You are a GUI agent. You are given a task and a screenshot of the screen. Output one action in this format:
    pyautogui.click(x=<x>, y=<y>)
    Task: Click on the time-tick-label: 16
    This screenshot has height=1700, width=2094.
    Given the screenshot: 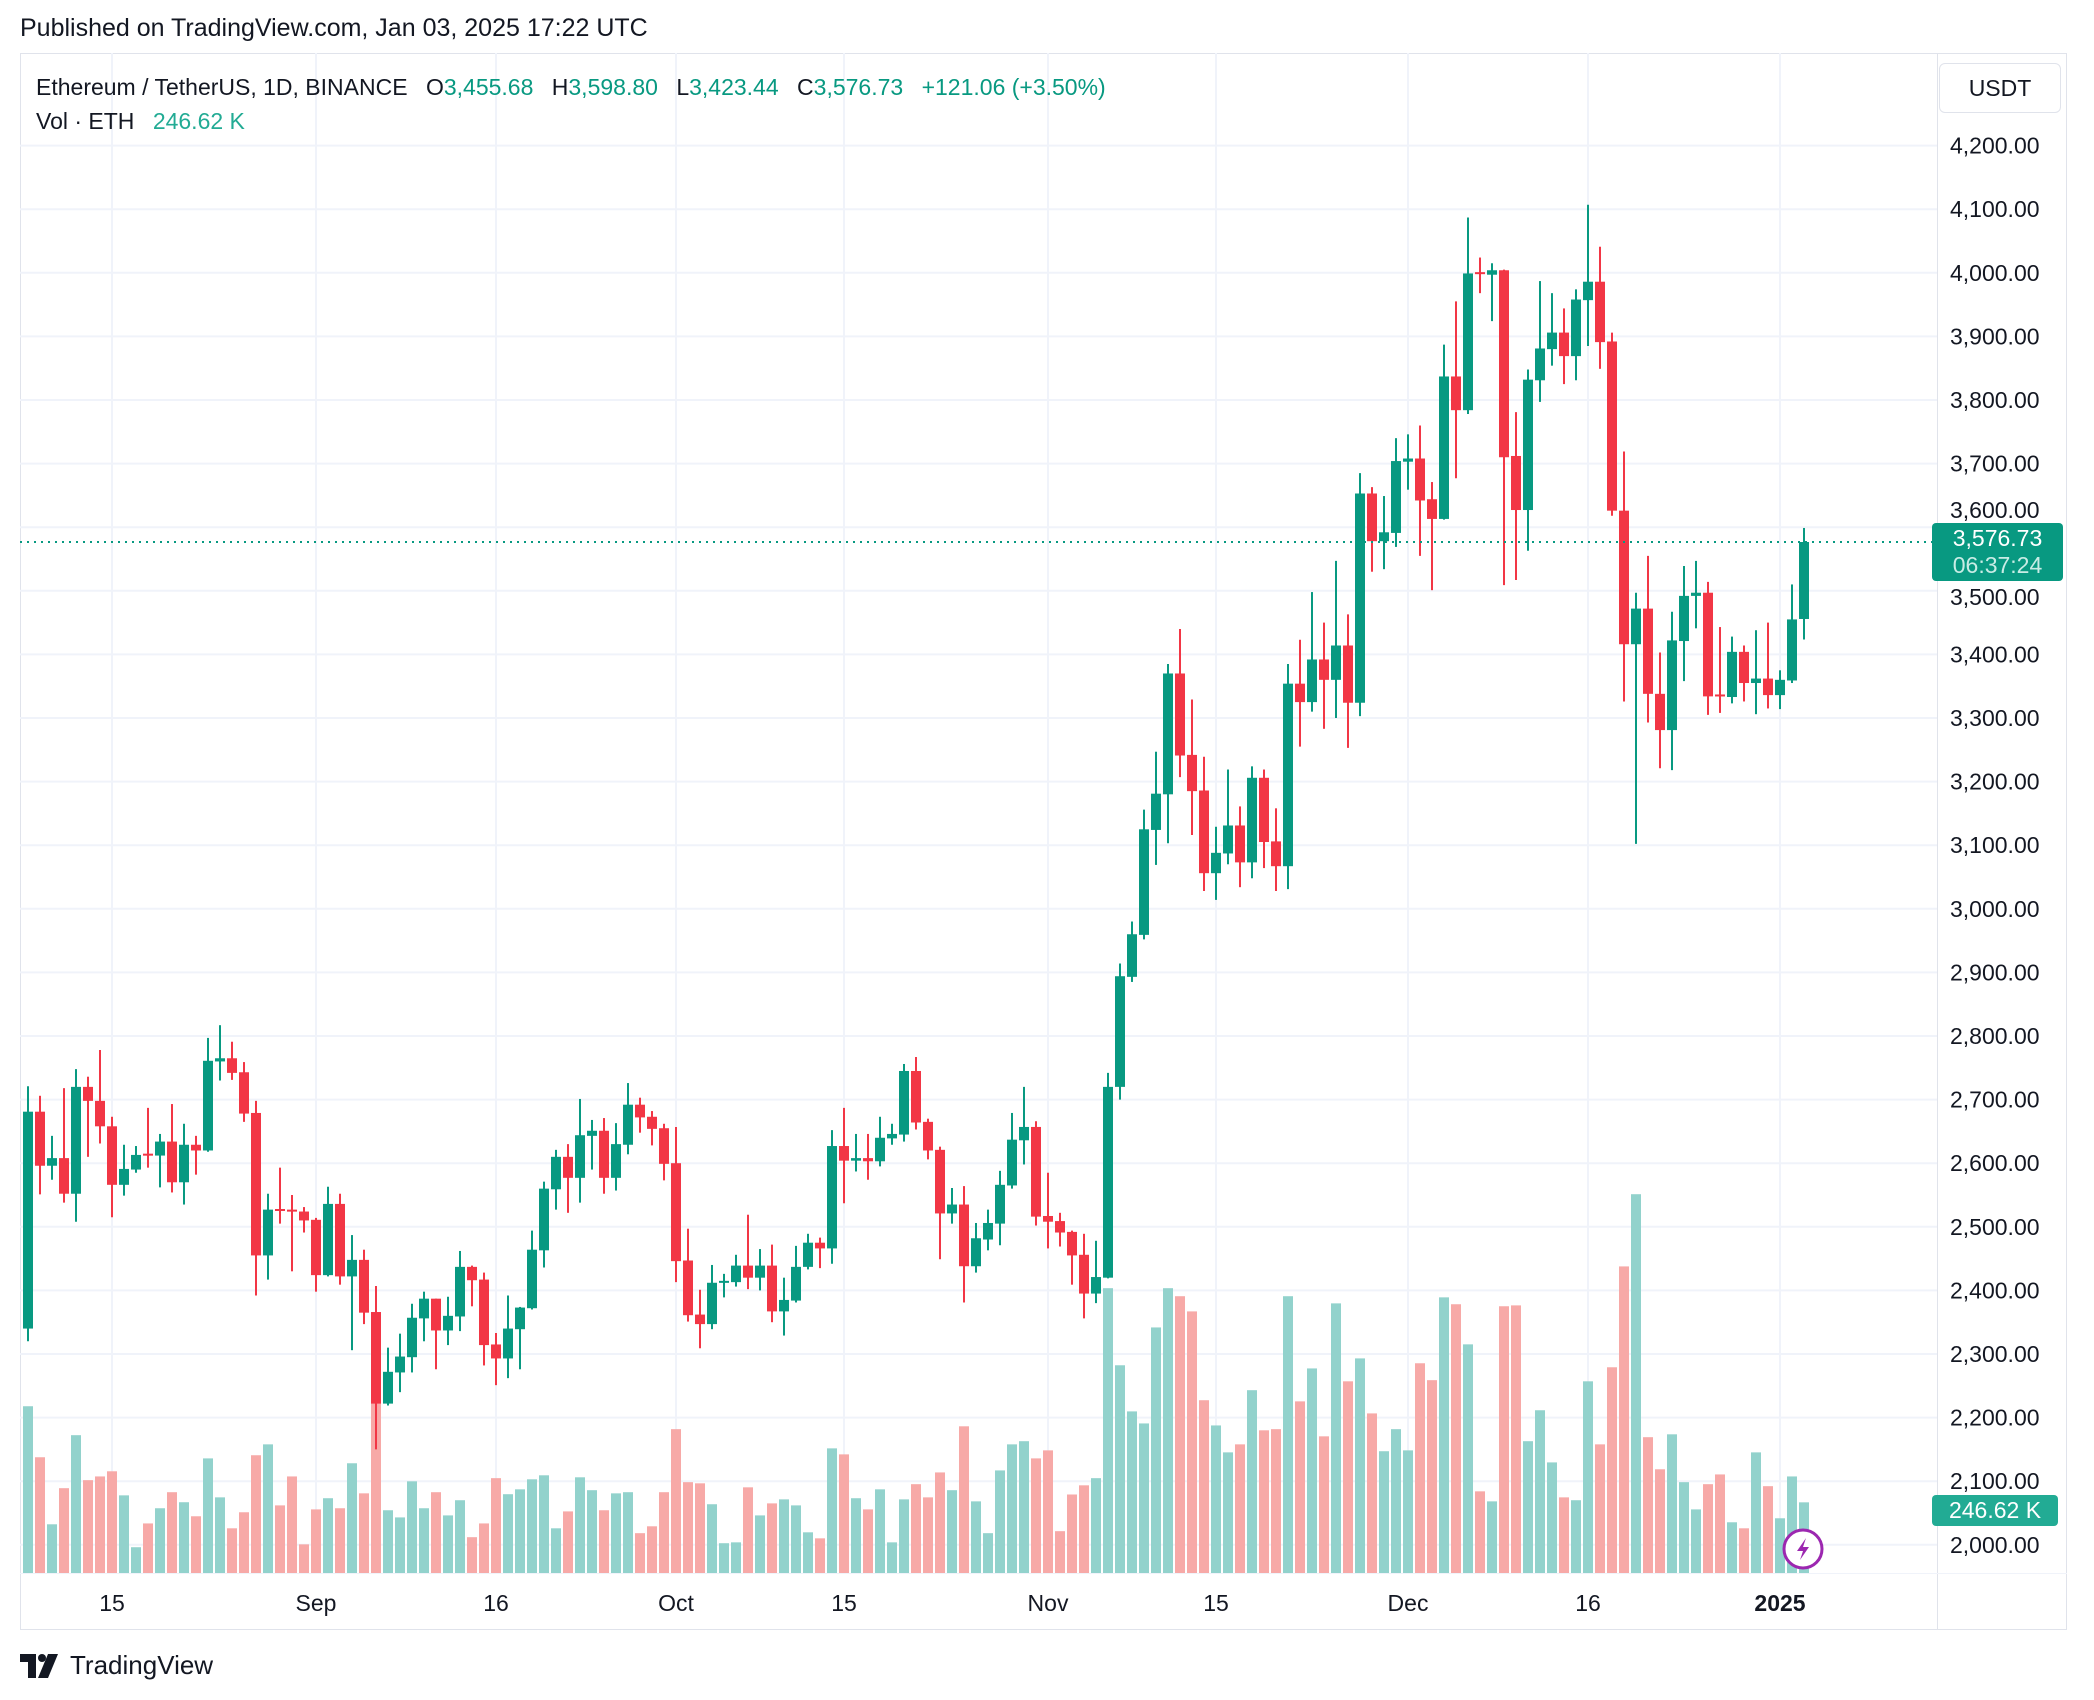 What is the action you would take?
    pyautogui.click(x=496, y=1603)
    